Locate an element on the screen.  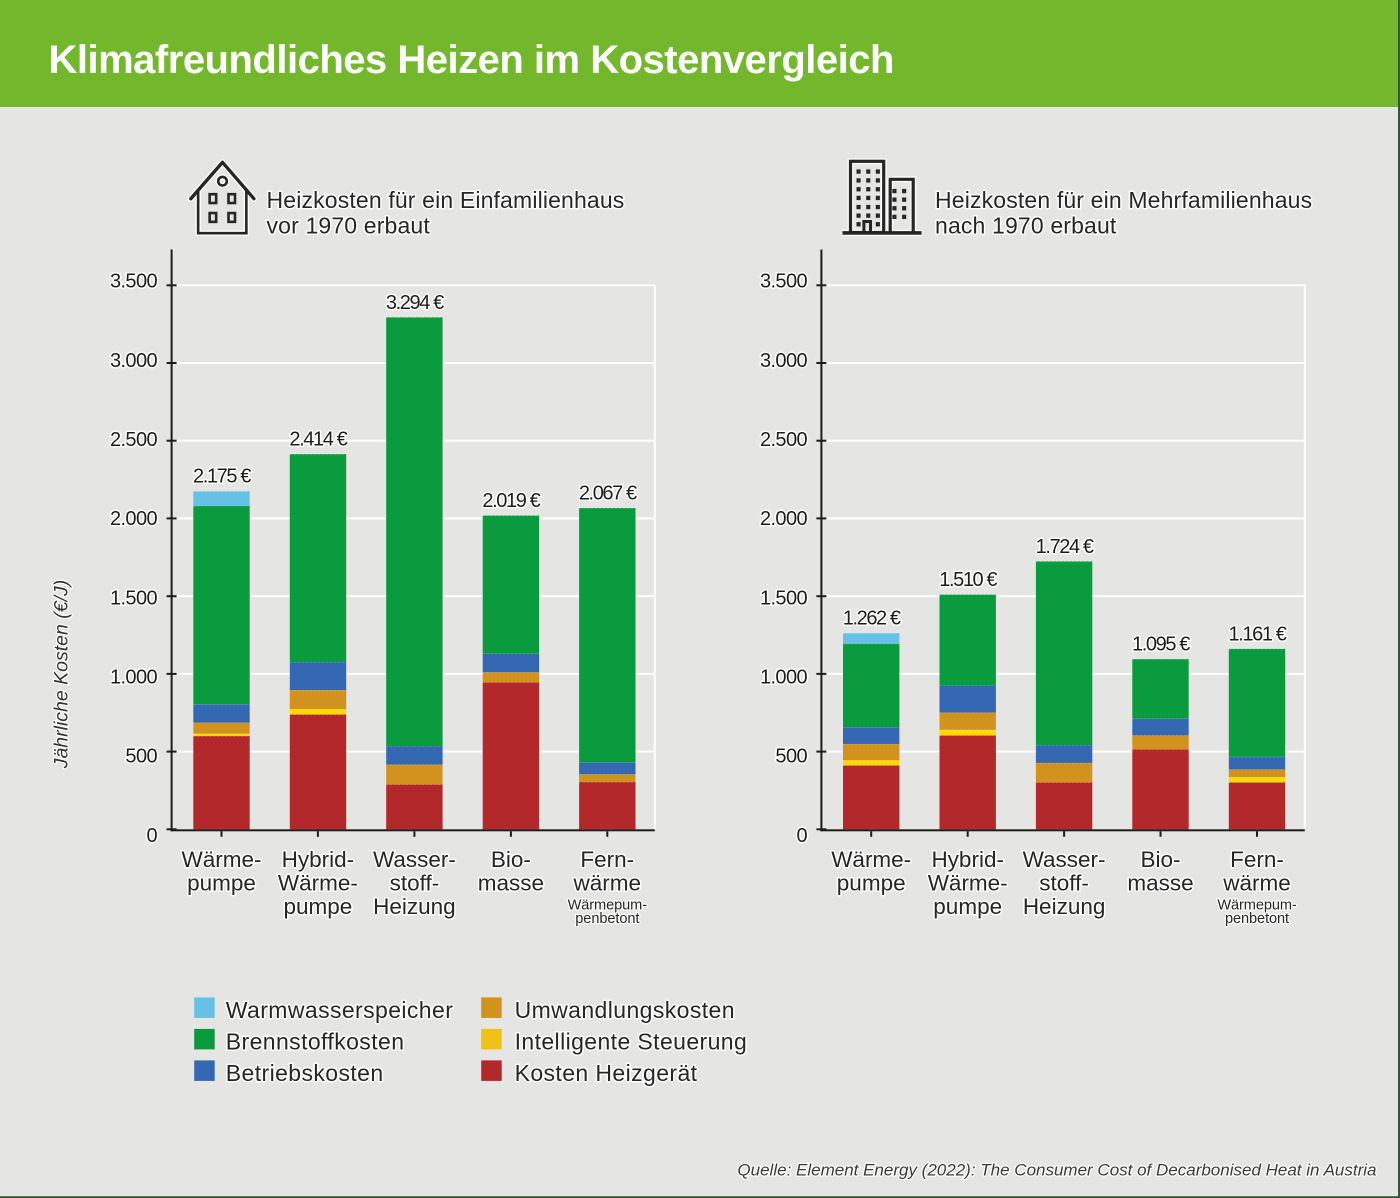
svg-text: Brennstoffkosten is located at coordinates (315, 1042).